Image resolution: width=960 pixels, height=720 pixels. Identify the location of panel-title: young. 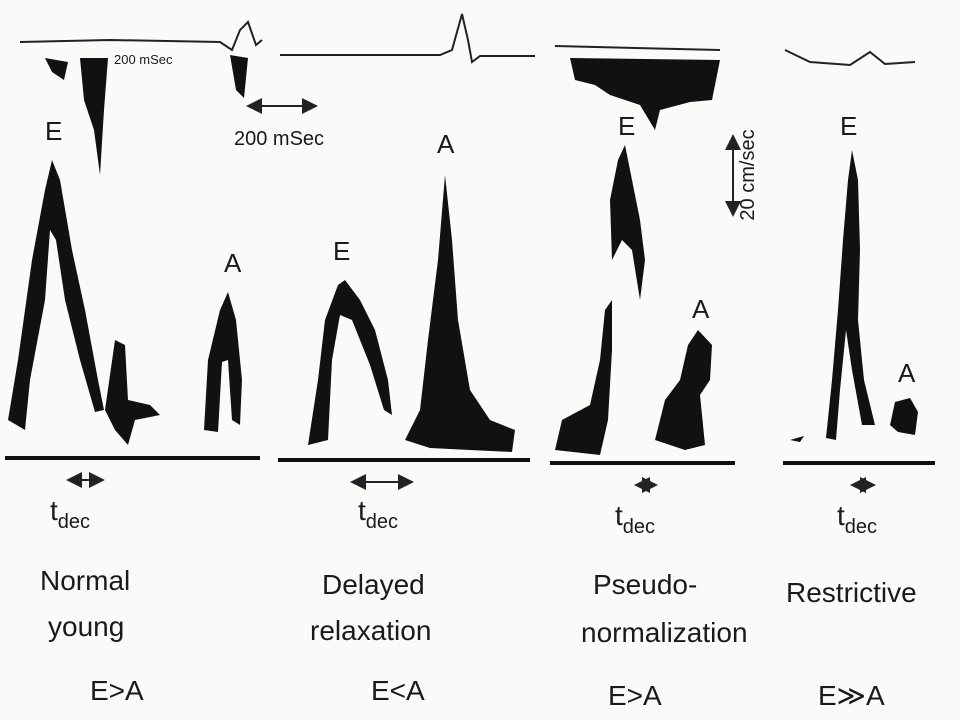
(86, 626).